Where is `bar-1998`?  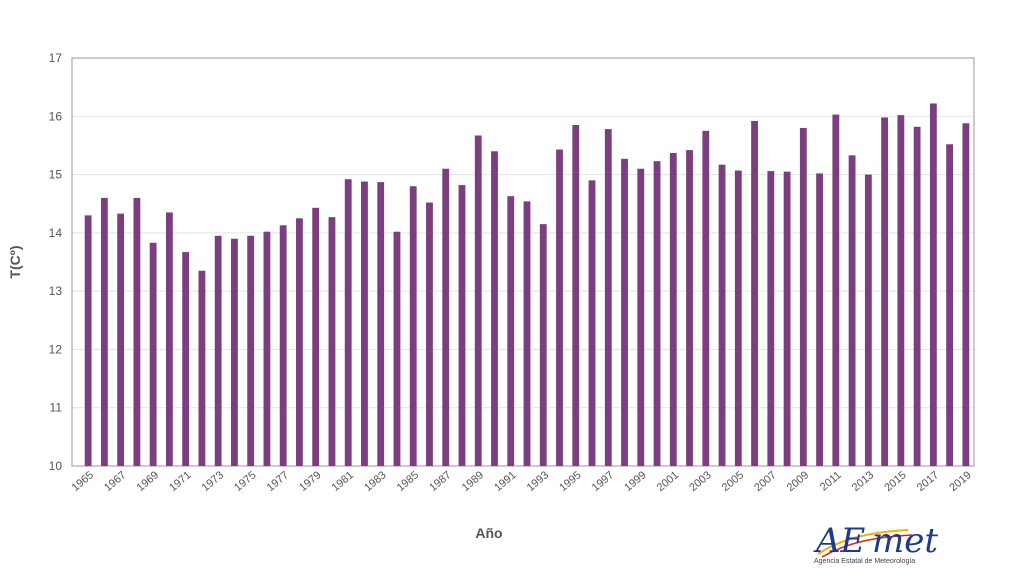
bar-1998 is located at coordinates (624, 312).